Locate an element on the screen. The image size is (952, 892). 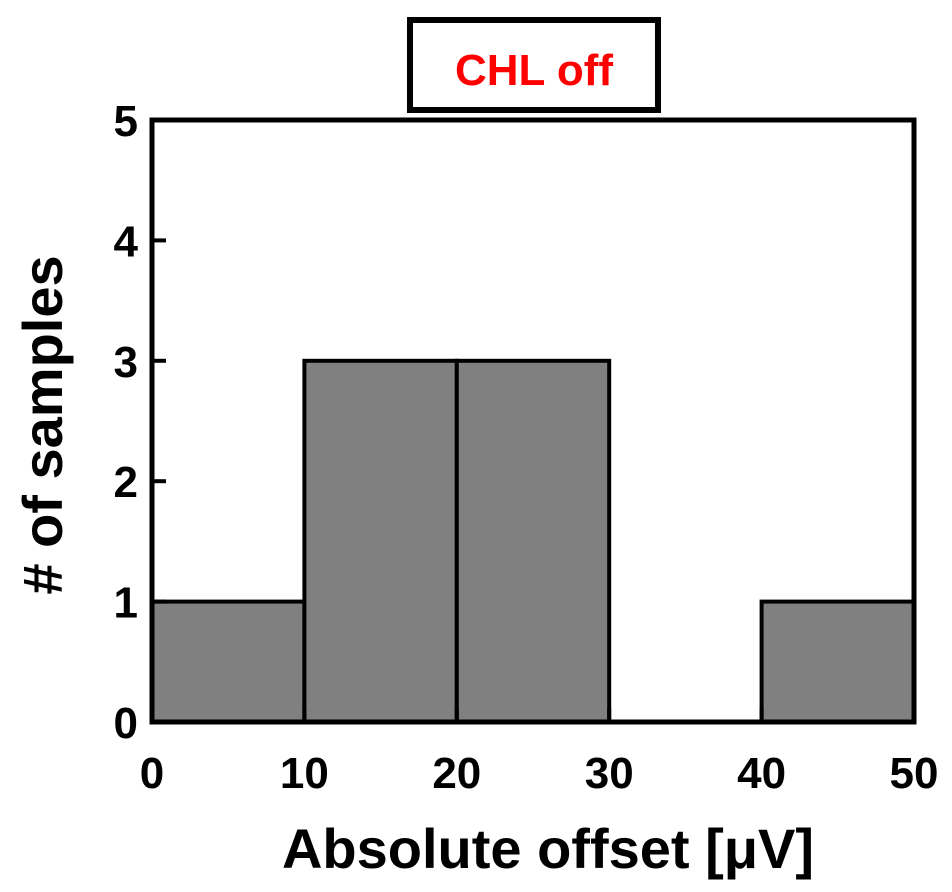
y-axis-title: # of samples is located at coordinates (42, 424).